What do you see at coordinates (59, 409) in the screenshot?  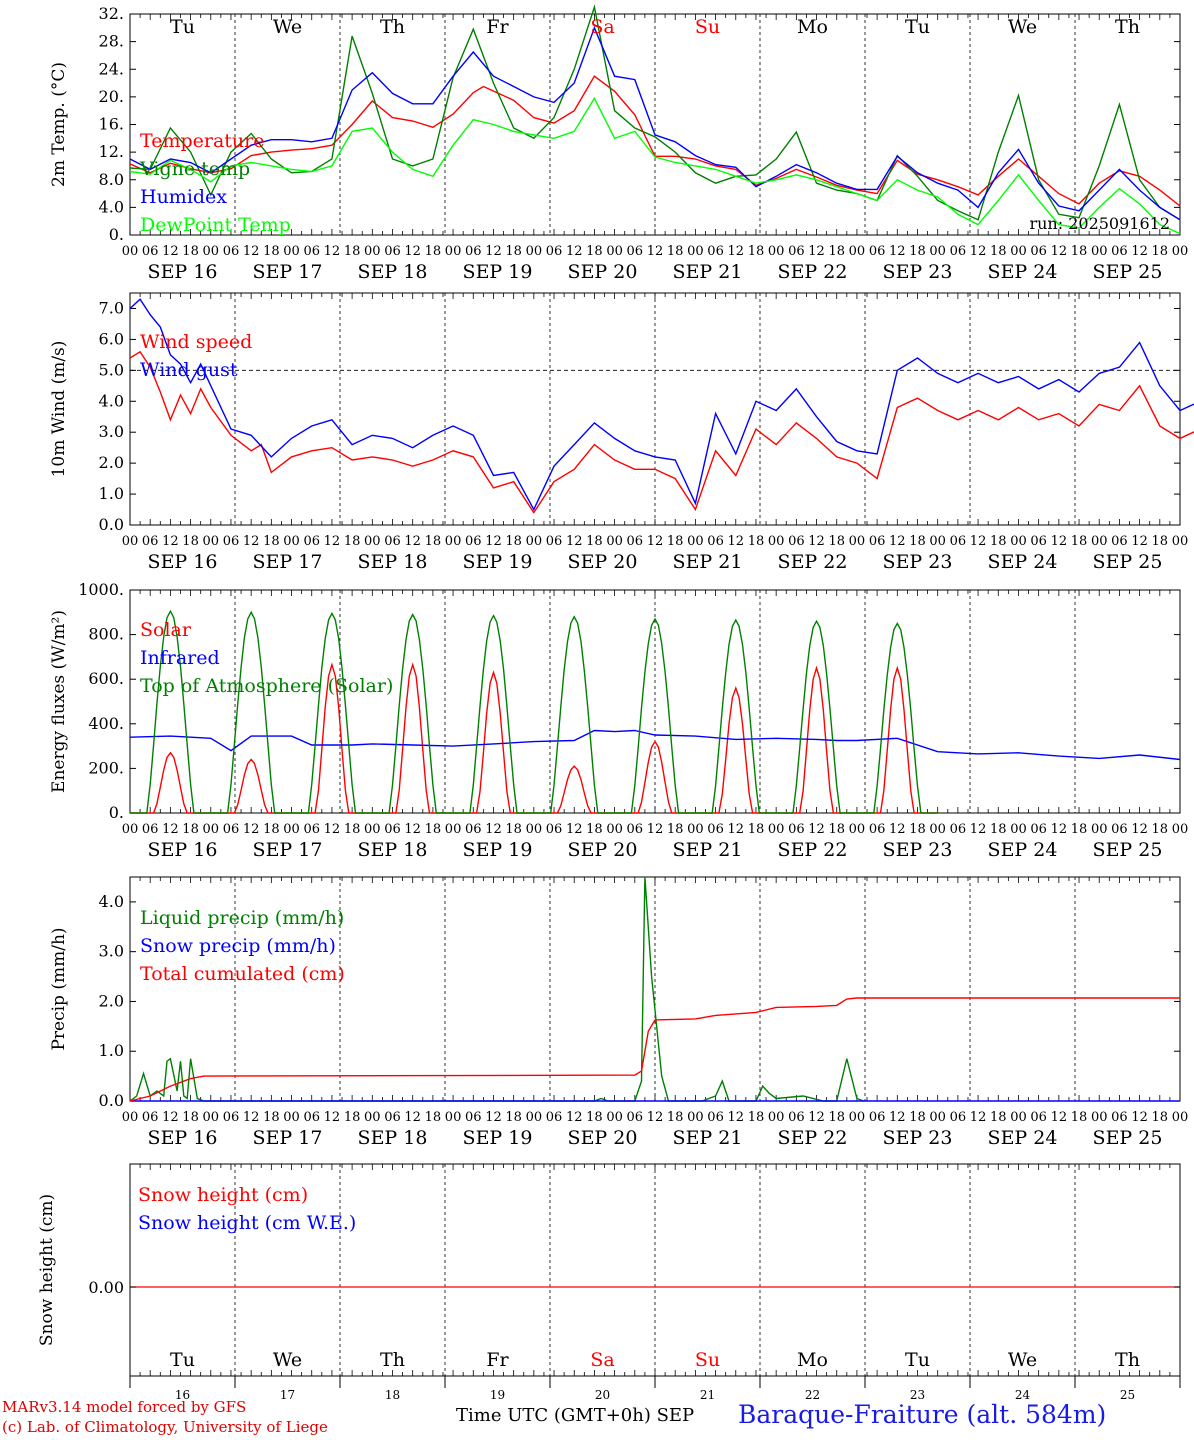 I see `y-axis-label: 10m Wind (m/s)` at bounding box center [59, 409].